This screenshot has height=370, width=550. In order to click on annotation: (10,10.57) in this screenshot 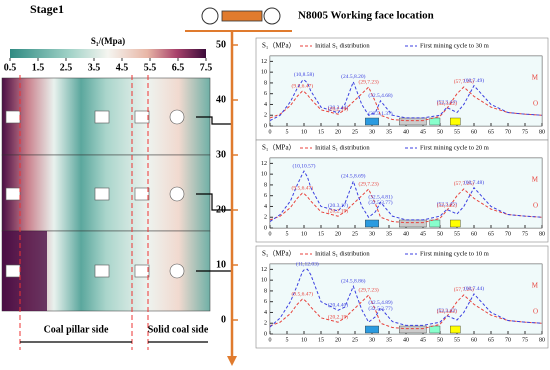, I will do `click(304, 165)`.